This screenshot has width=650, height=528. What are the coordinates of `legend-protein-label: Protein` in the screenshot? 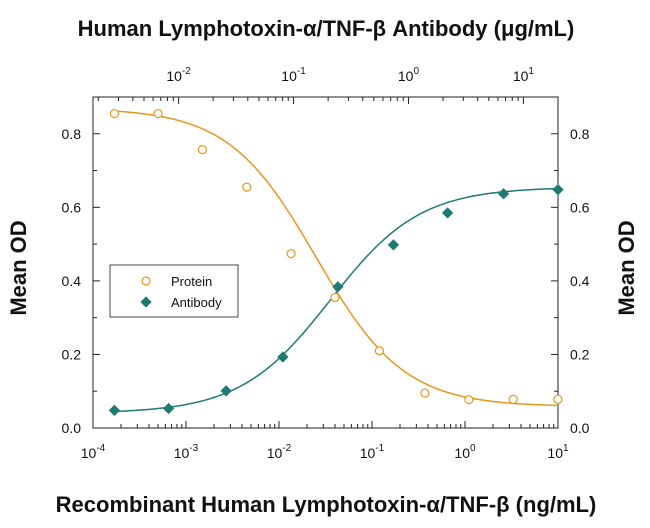 It's located at (191, 281).